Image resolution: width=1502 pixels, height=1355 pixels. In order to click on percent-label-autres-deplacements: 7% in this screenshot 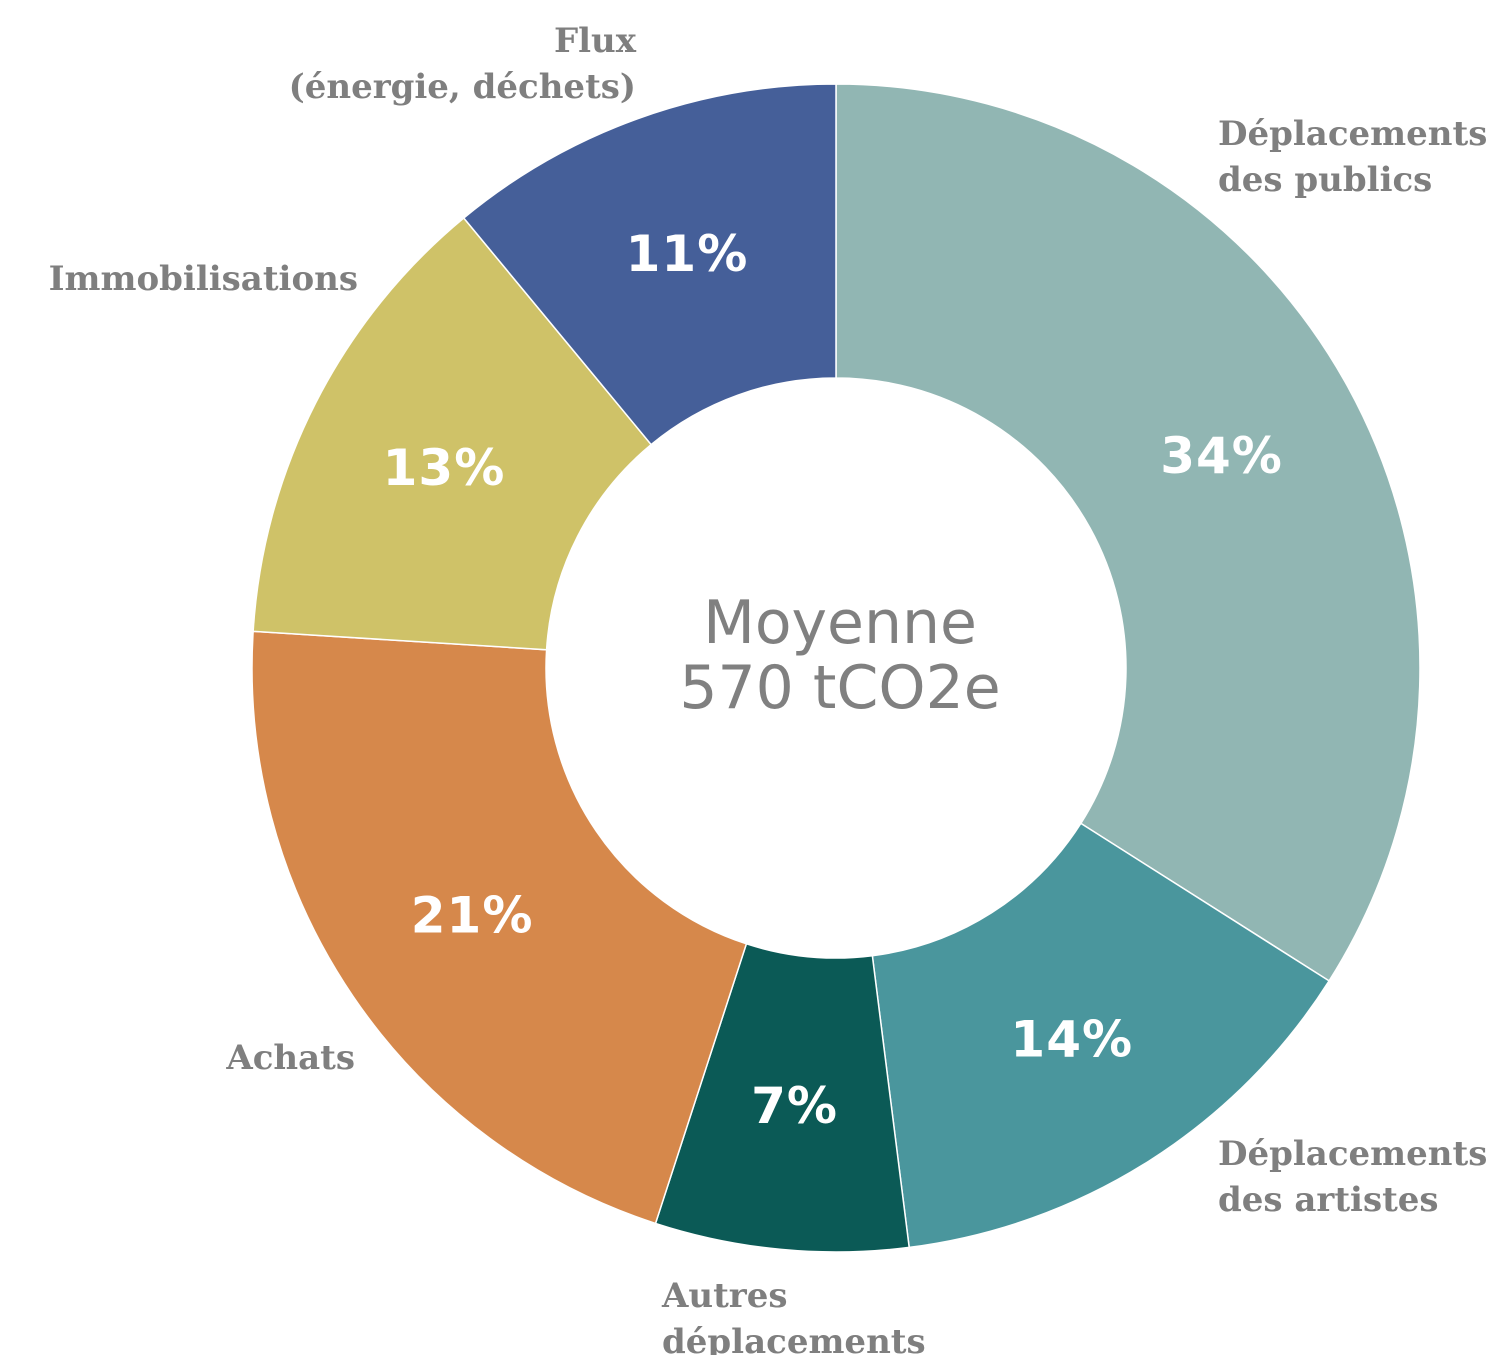, I will do `click(794, 1106)`.